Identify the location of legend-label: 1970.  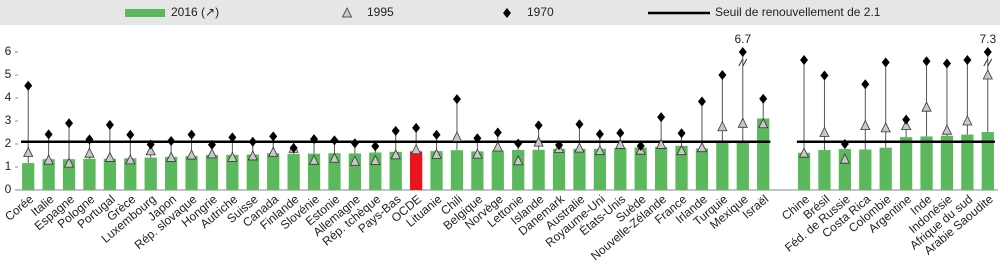
(540, 12).